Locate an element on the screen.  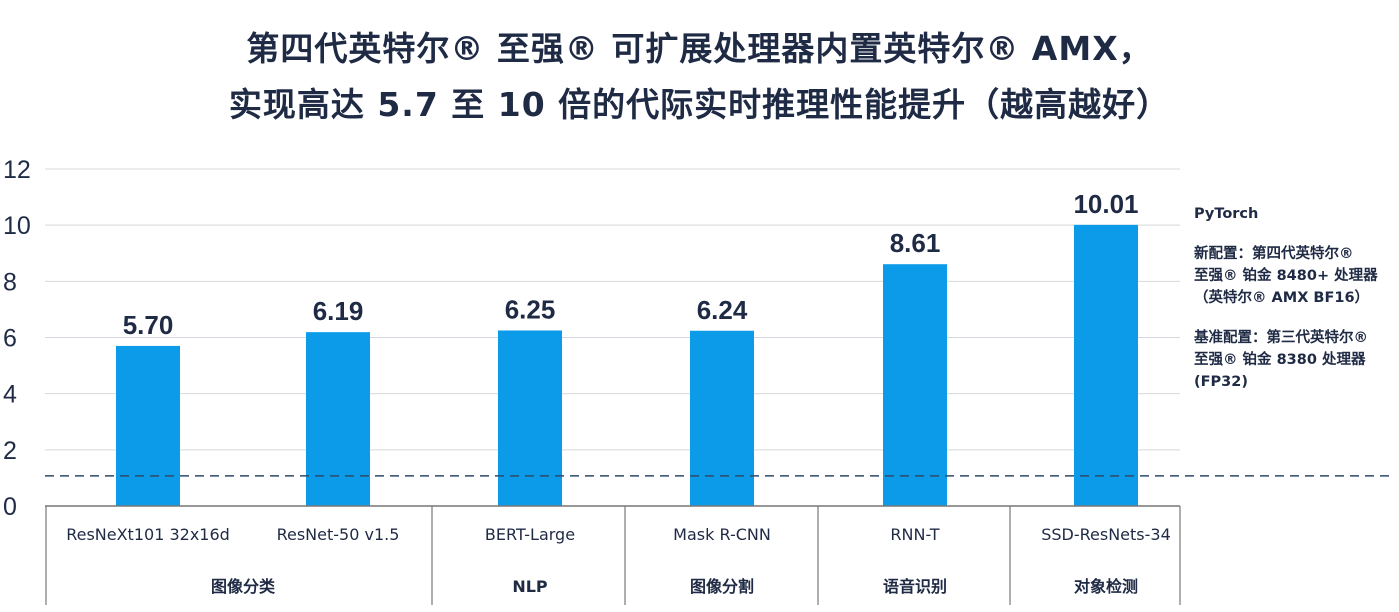
x-tick-label: ResNet-50 v1.5 is located at coordinates (338, 534).